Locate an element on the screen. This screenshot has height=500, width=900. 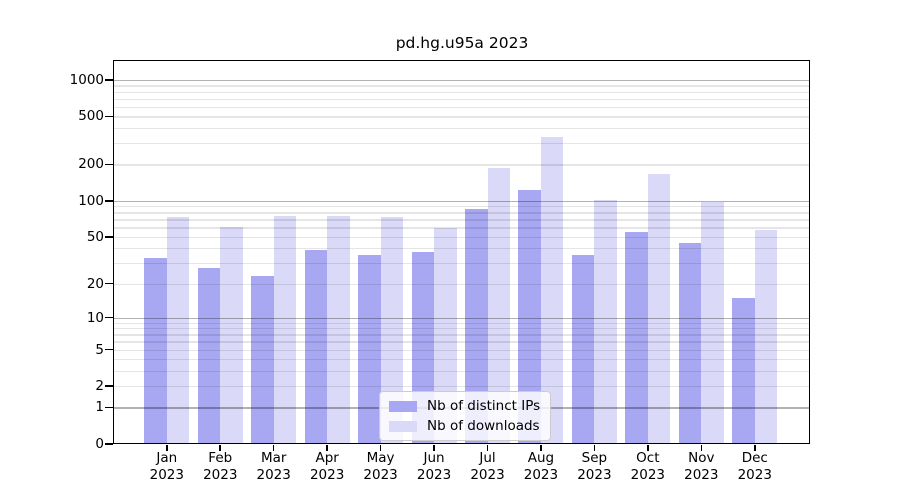
bar-downloads-feb is located at coordinates (231, 335).